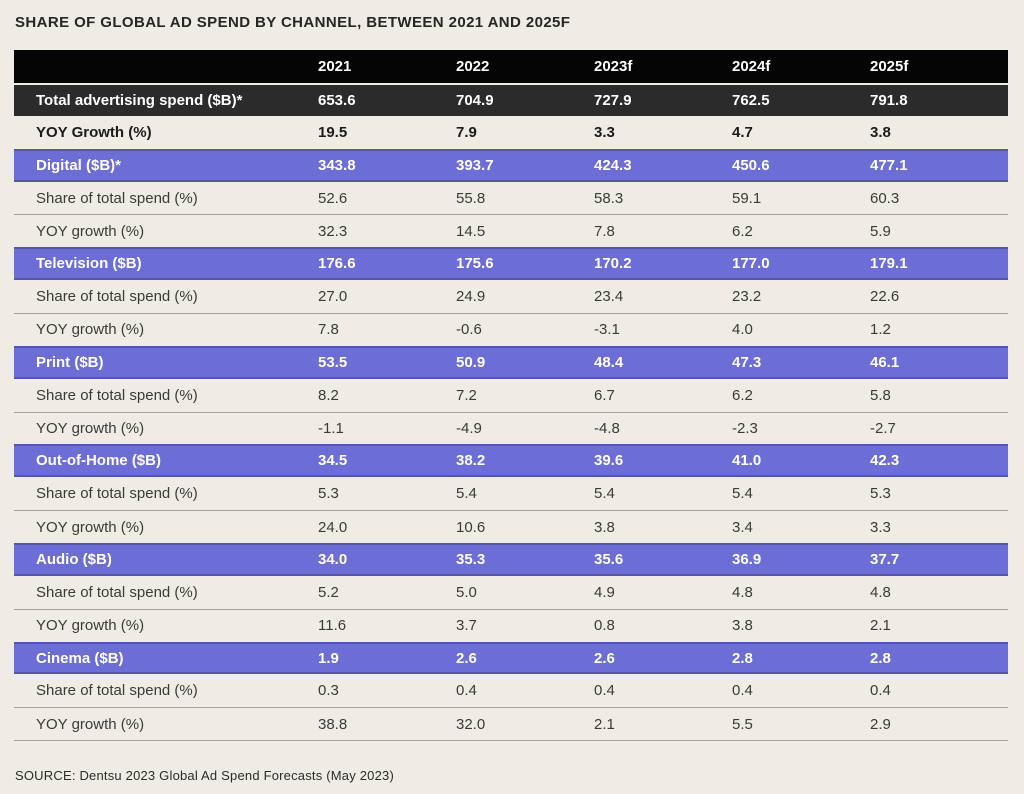 The height and width of the screenshot is (794, 1024). Describe the element at coordinates (889, 165) in the screenshot. I see `cell-value: 477.1` at that location.